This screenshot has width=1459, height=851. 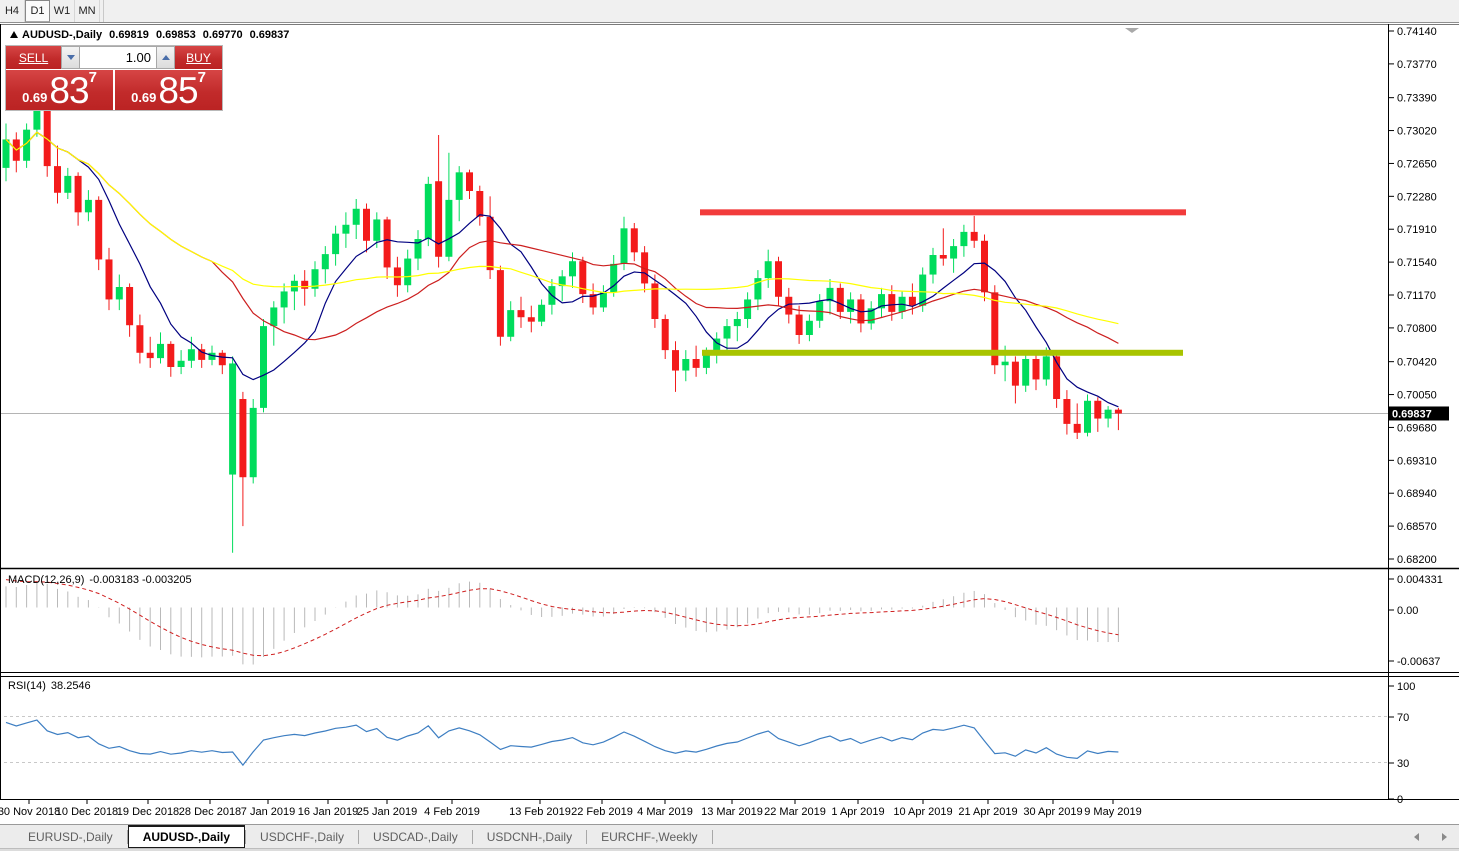 I want to click on tab-usdcad-daily: USDCAD-,Daily, so click(x=415, y=836).